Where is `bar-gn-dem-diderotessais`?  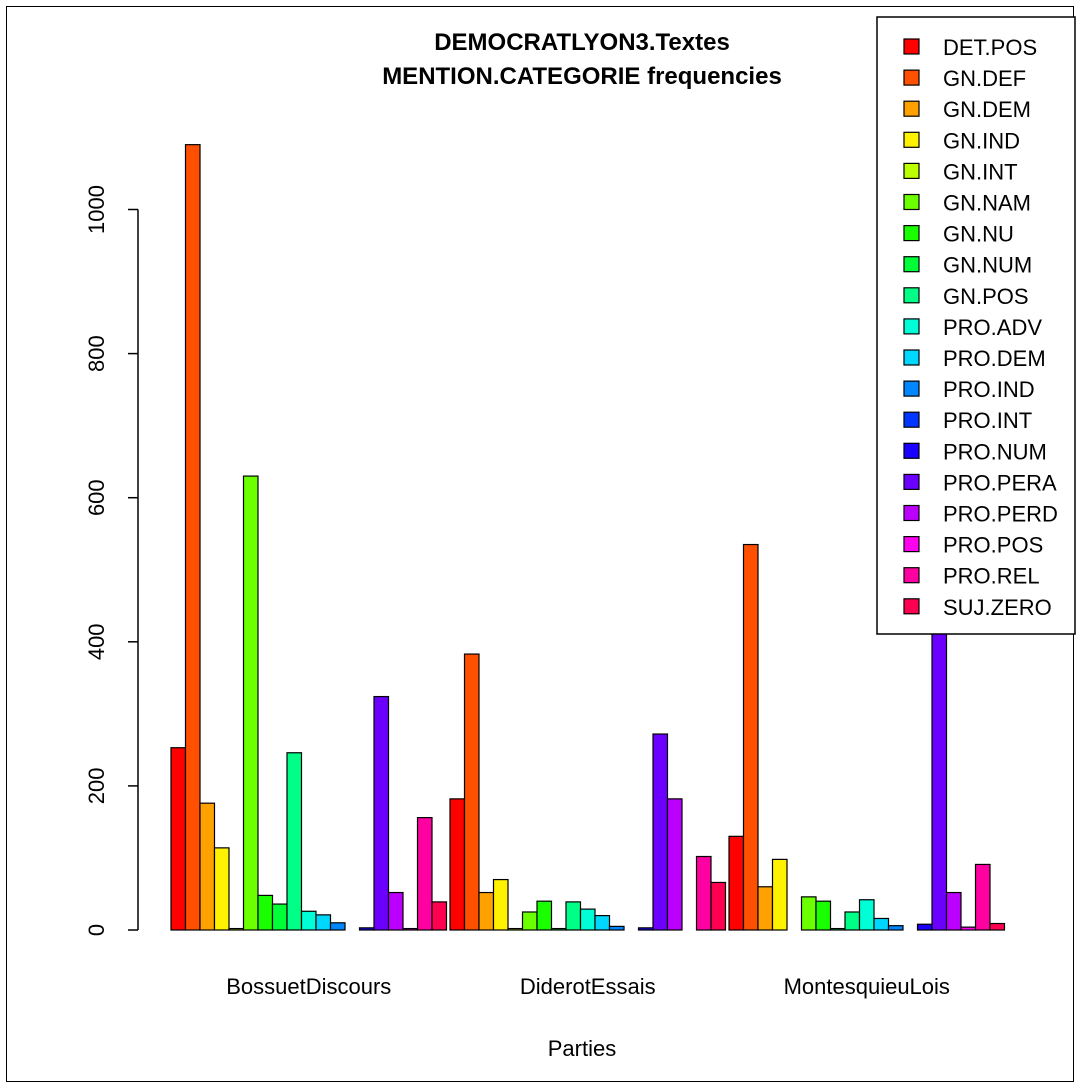
bar-gn-dem-diderotessais is located at coordinates (486, 911).